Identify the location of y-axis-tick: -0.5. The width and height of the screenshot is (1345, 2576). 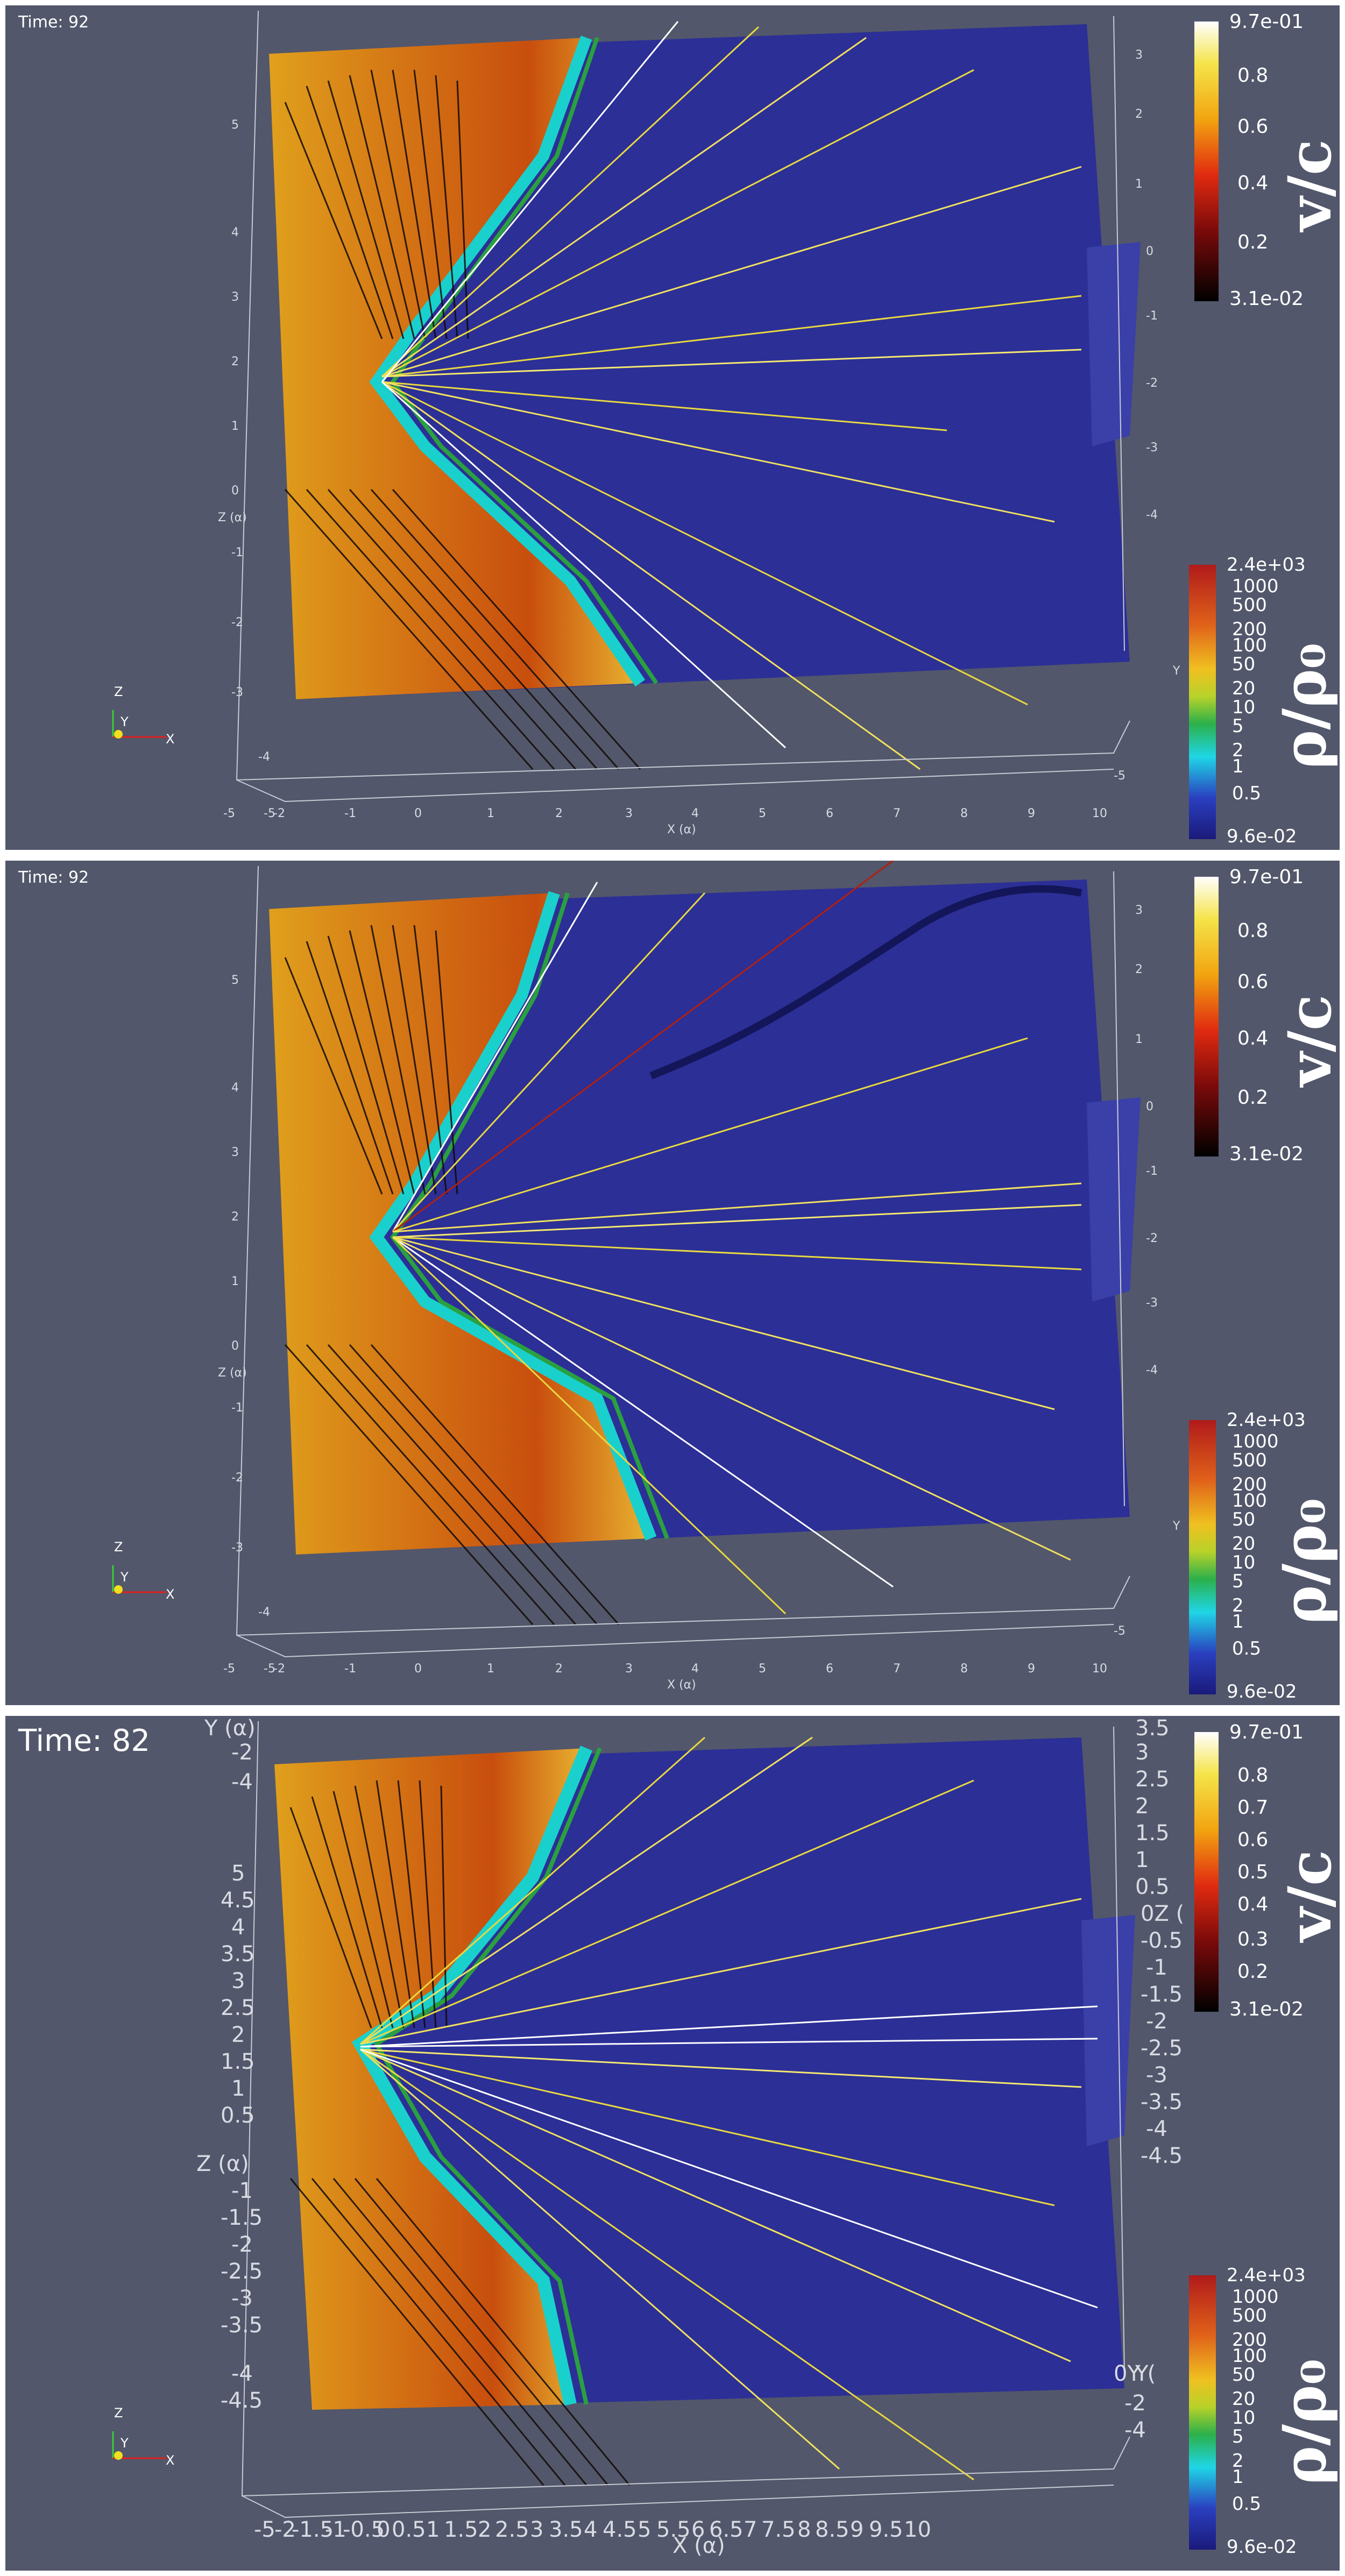
(1162, 1940).